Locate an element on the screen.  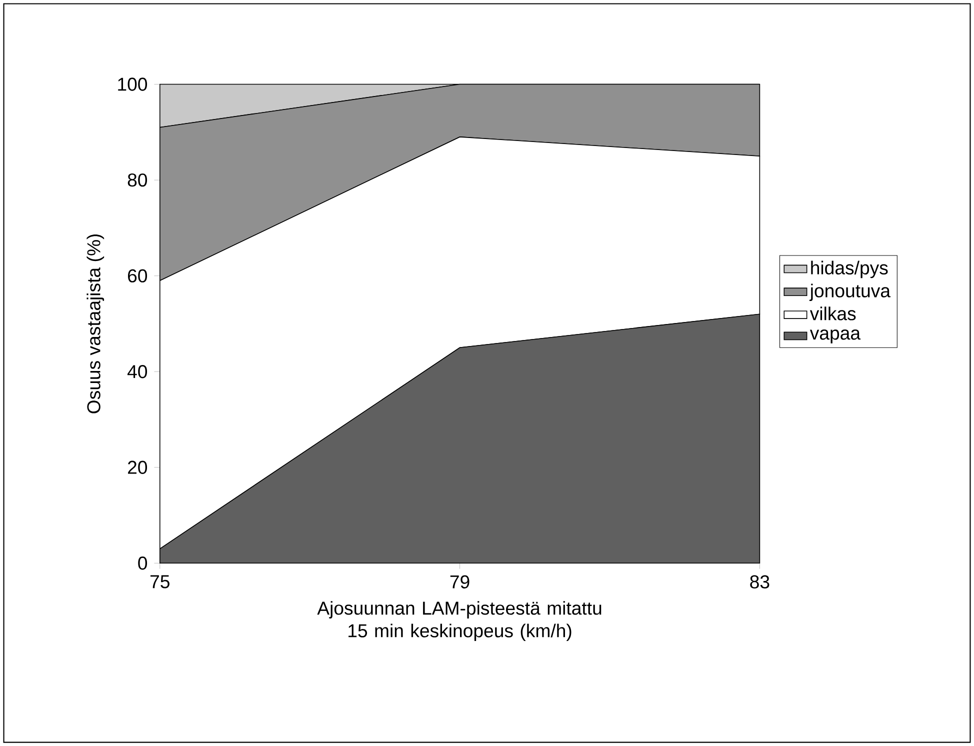
y-axis-title: Osuus vastaajista (%) is located at coordinates (95, 324).